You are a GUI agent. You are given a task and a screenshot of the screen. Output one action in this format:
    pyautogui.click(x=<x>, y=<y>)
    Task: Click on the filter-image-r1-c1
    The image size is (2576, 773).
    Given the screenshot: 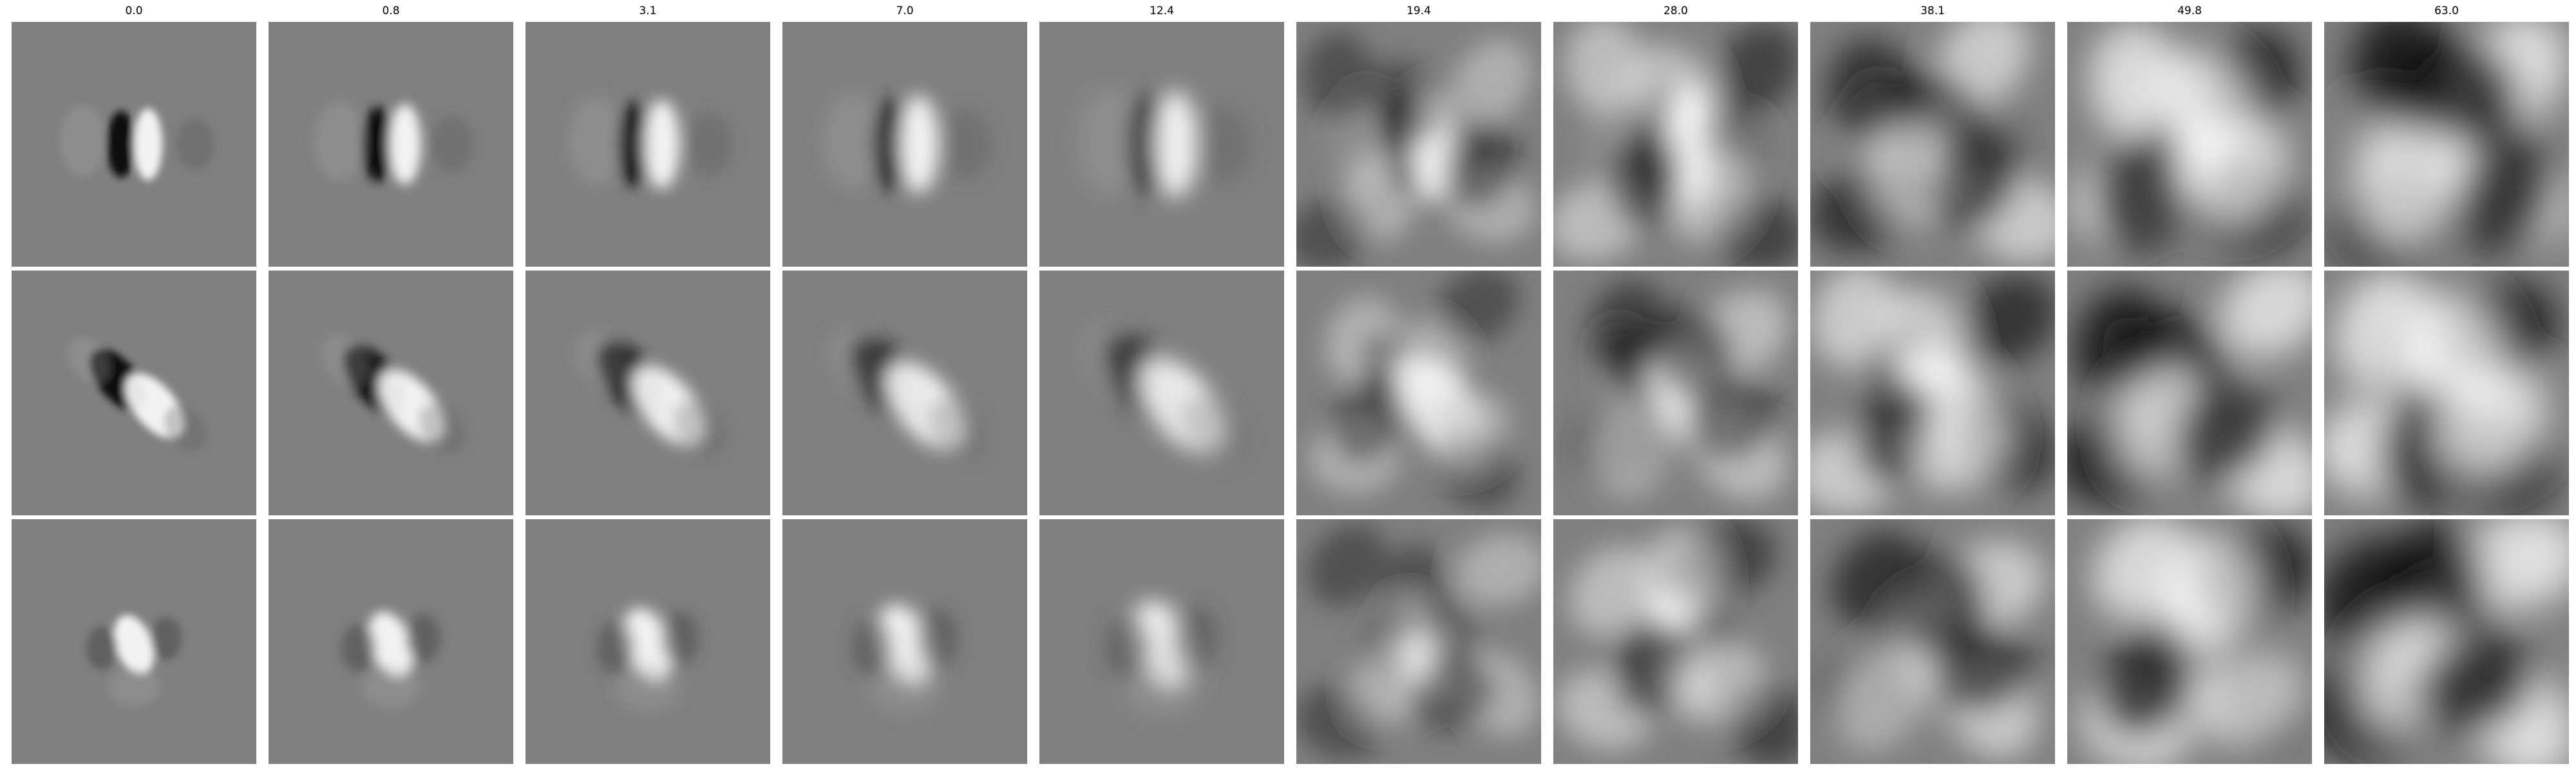 What is the action you would take?
    pyautogui.click(x=134, y=144)
    